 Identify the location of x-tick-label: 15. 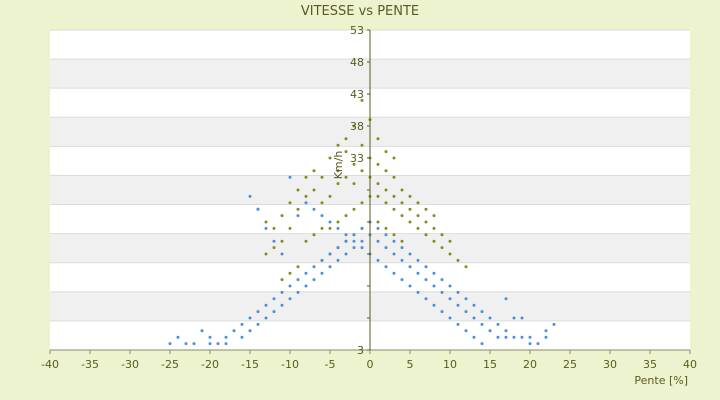
(490, 364).